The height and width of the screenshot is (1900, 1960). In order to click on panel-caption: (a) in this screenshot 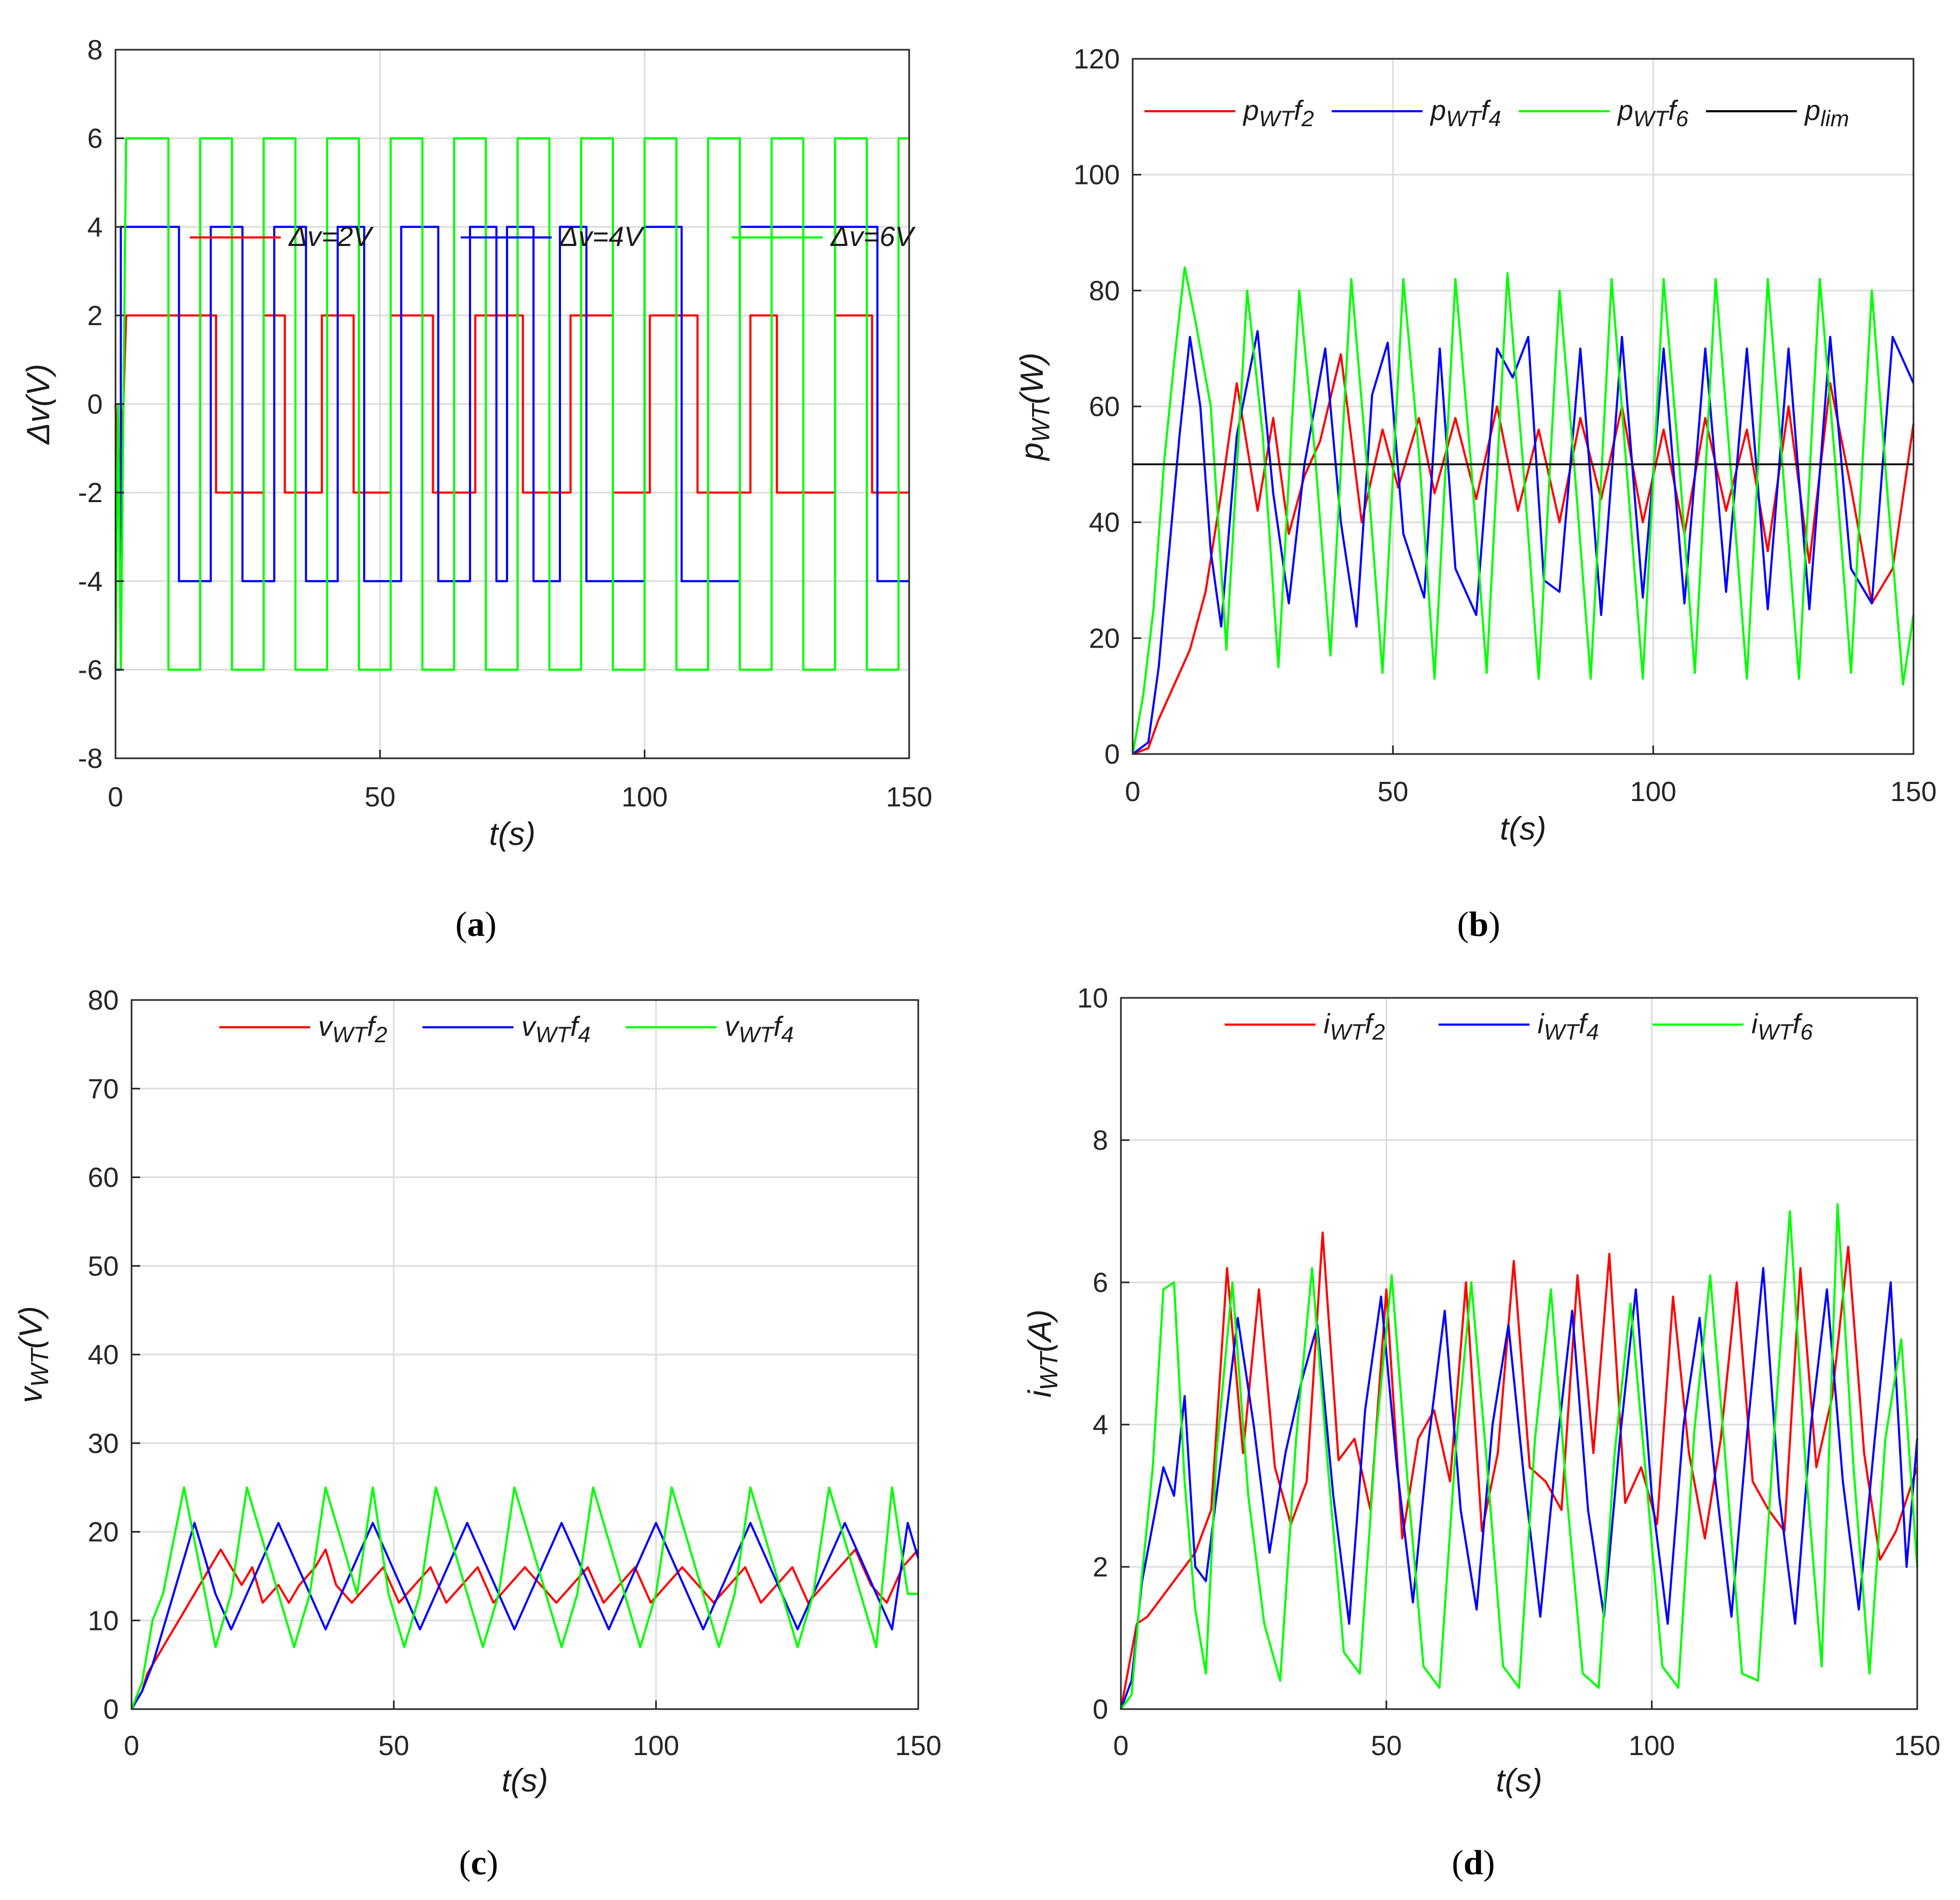, I will do `click(477, 925)`.